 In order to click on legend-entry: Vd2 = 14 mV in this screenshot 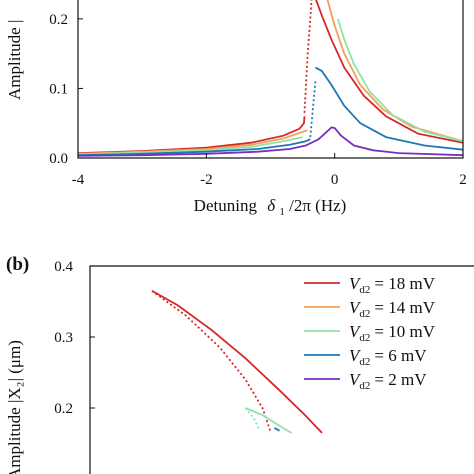, I will do `click(392, 309)`.